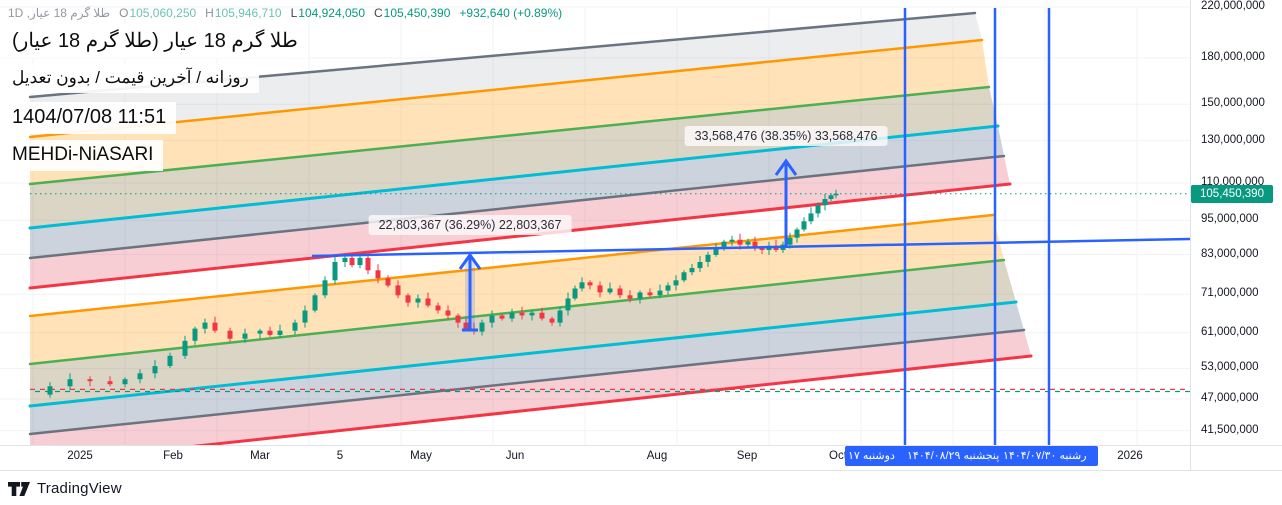  I want to click on time-tick-label: Jun, so click(515, 456).